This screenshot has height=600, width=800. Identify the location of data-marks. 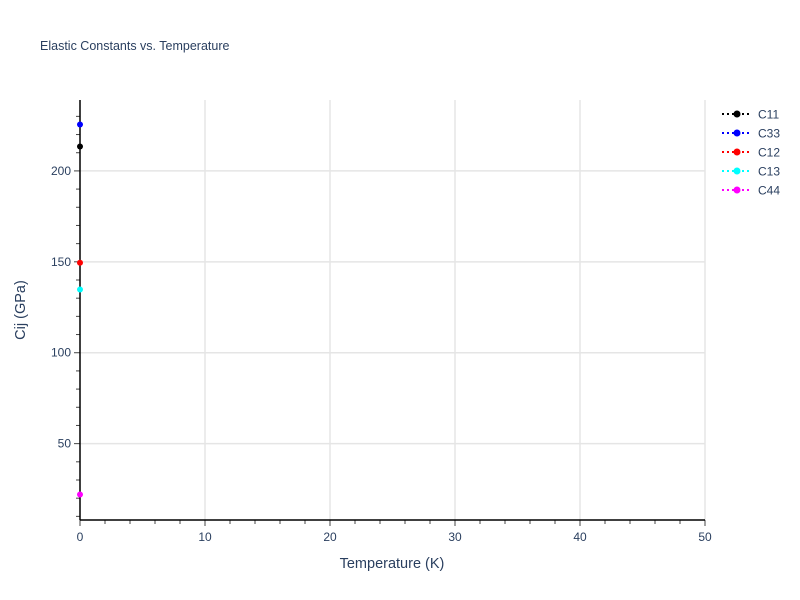
(80, 309).